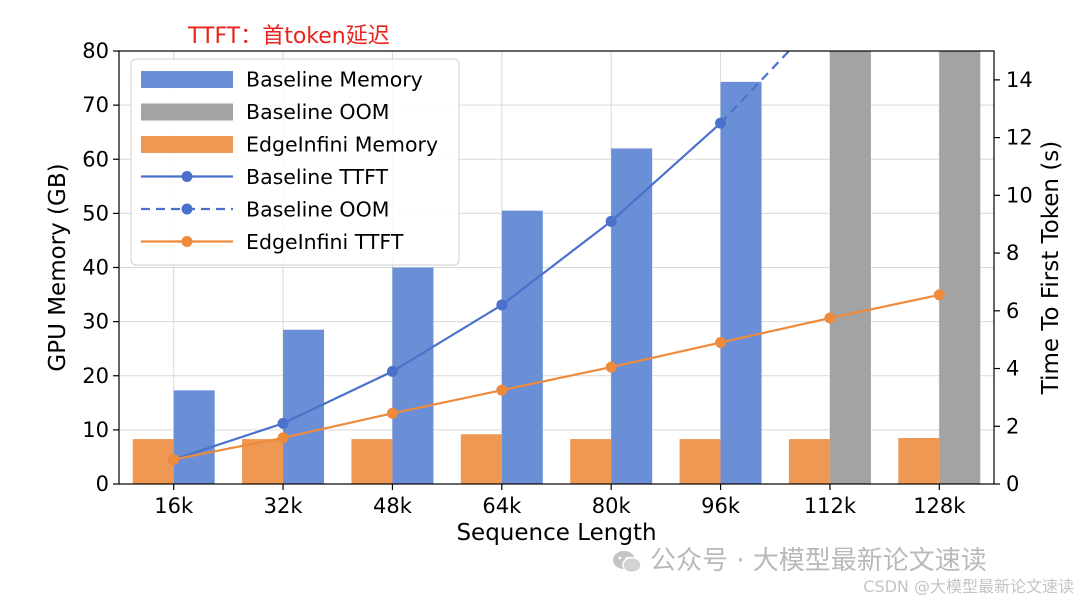  I want to click on left-tick-label: 80, so click(95, 51).